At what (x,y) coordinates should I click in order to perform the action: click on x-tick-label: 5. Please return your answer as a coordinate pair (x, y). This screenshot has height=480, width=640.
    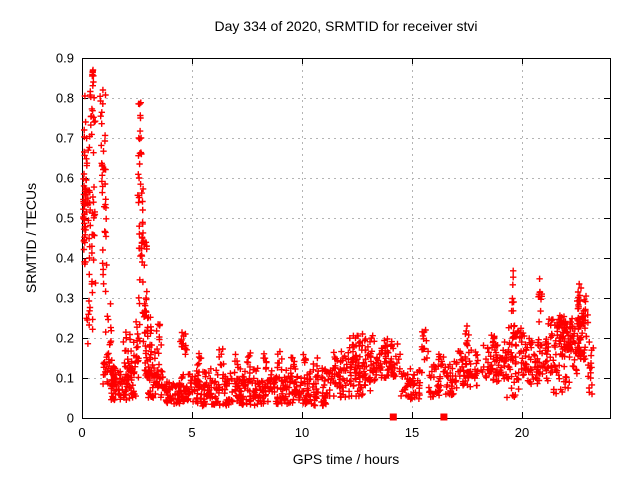
    Looking at the image, I should click on (191, 432).